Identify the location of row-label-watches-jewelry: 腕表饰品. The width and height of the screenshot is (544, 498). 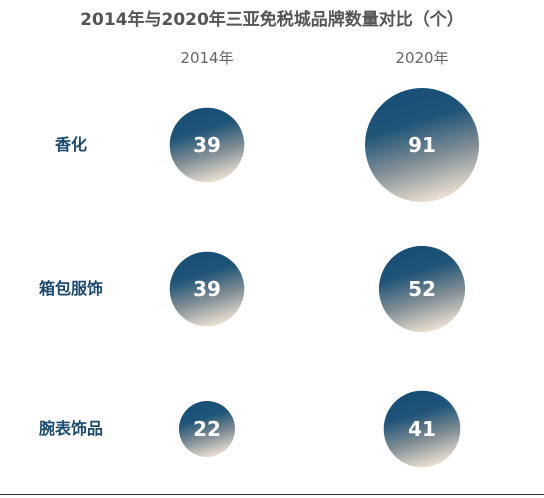
(70, 428).